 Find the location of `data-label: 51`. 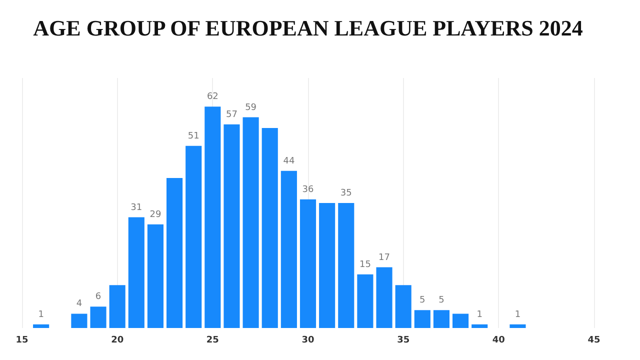

data-label: 51 is located at coordinates (194, 136).